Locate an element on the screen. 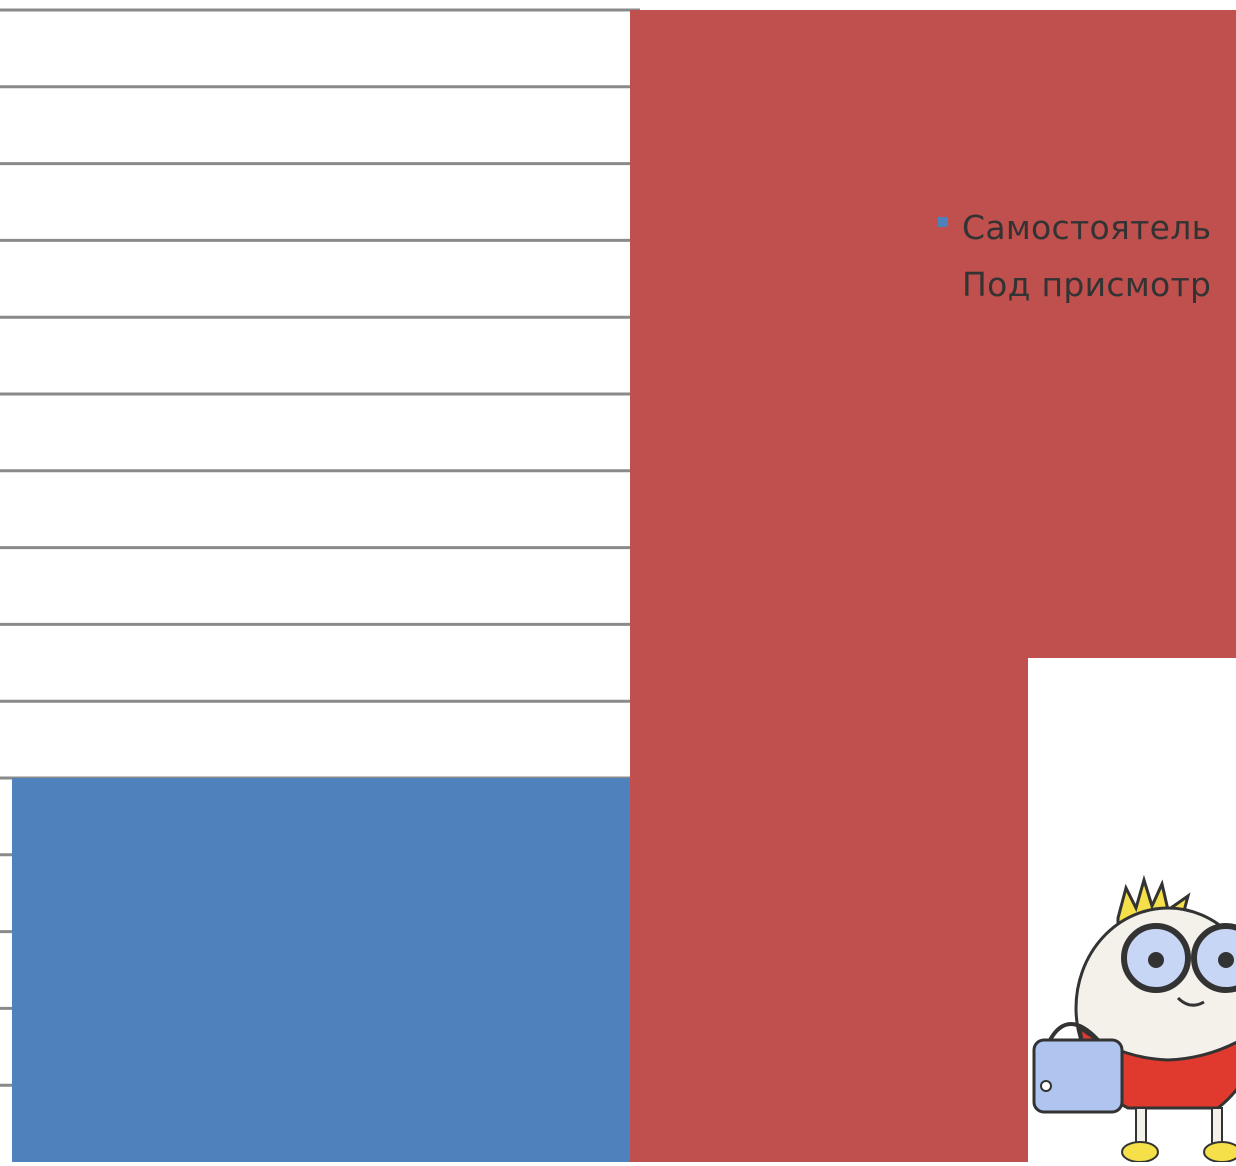 This screenshot has height=1166, width=1236. cartoon-egg-student-icon is located at coordinates (1132, 910).